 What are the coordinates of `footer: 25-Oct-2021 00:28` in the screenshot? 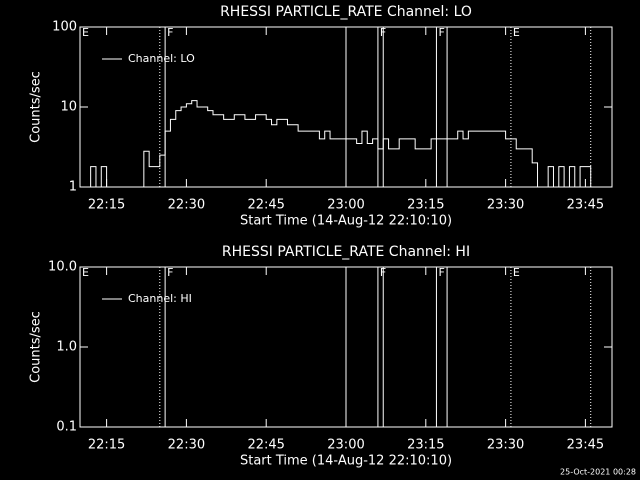 It's located at (598, 472).